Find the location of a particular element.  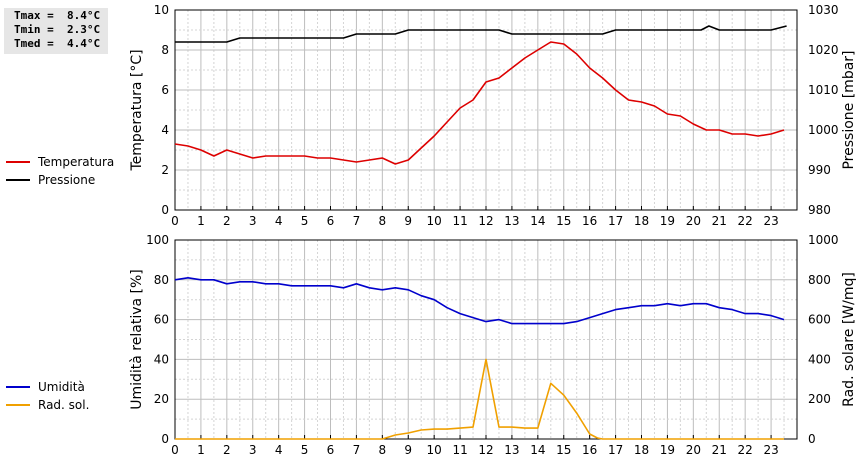

legend-label-umidit: Umidità is located at coordinates (61, 387).